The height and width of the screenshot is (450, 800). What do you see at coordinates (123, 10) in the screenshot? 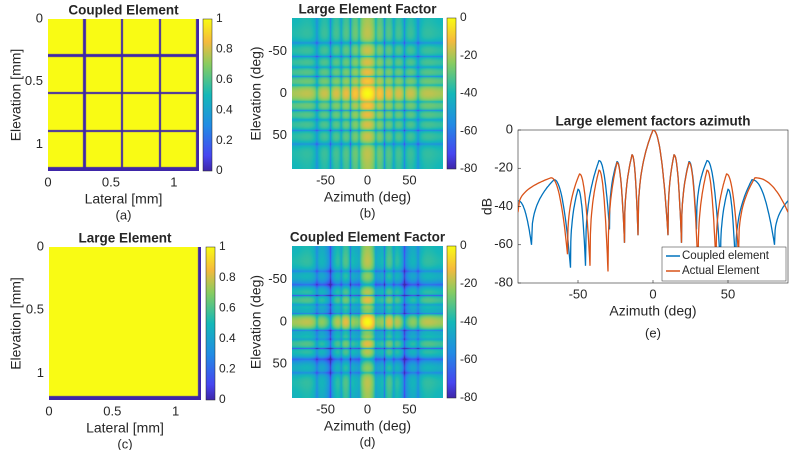
I see `chart-title: Coupled Element` at bounding box center [123, 10].